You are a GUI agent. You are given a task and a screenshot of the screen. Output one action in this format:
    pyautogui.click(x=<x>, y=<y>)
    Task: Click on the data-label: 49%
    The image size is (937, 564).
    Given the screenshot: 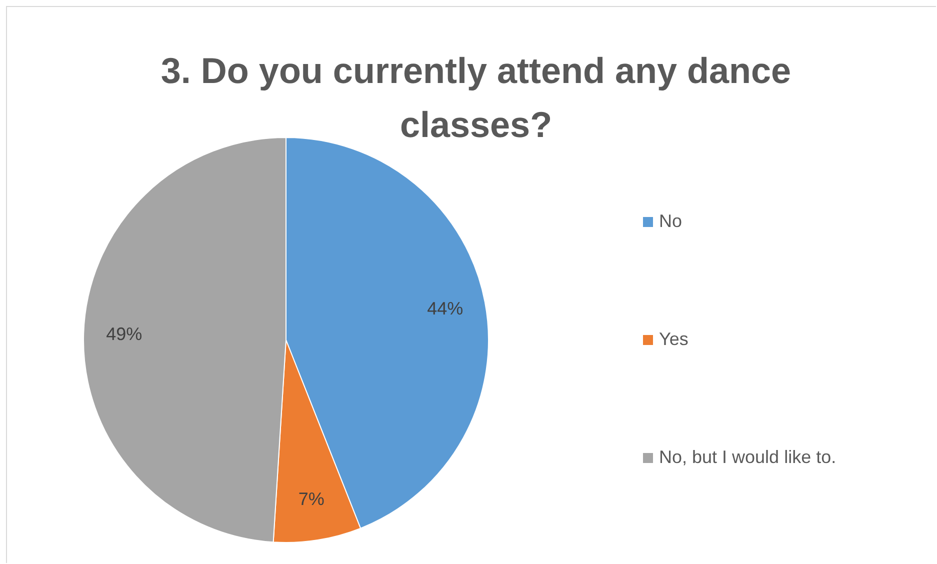 What is the action you would take?
    pyautogui.click(x=124, y=334)
    